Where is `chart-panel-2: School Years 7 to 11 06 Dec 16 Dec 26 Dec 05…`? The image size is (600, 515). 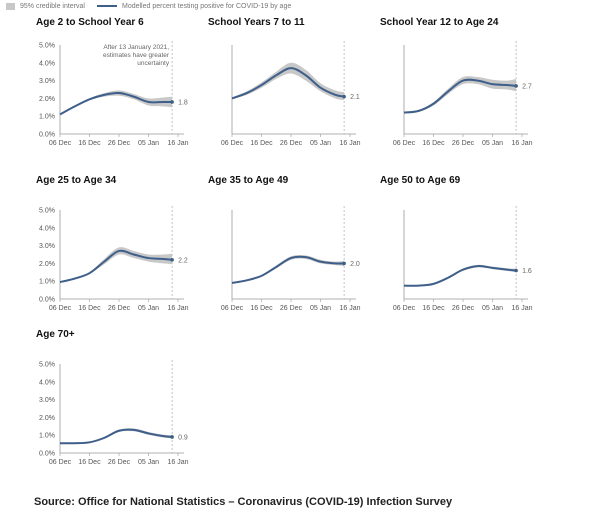
chart-panel-2: School Years 7 to 11 06 Dec 16 Dec 26 Dec 05… is located at coordinates (284, 82).